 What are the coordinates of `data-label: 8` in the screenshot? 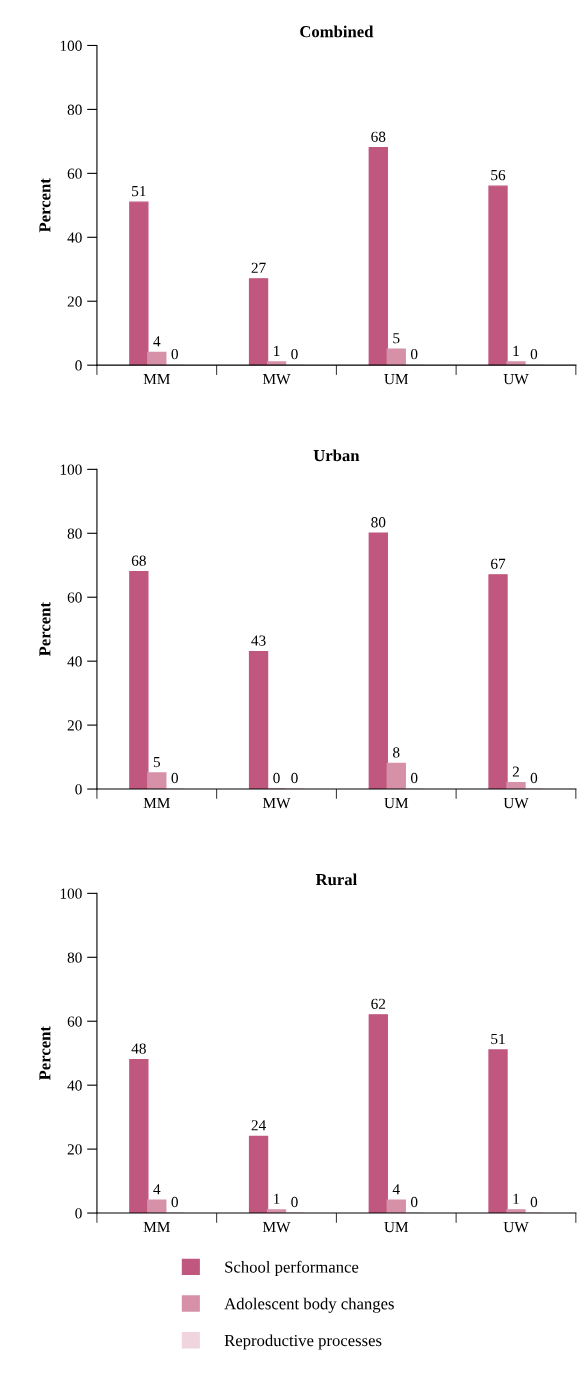 It's located at (396, 752).